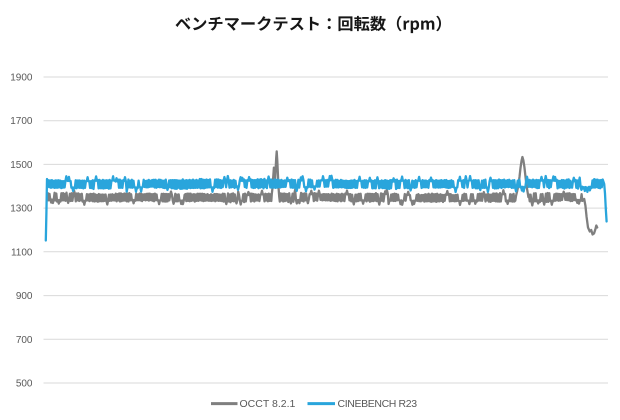 This screenshot has height=420, width=620. What do you see at coordinates (24, 340) in the screenshot?
I see `svg-text: 700` at bounding box center [24, 340].